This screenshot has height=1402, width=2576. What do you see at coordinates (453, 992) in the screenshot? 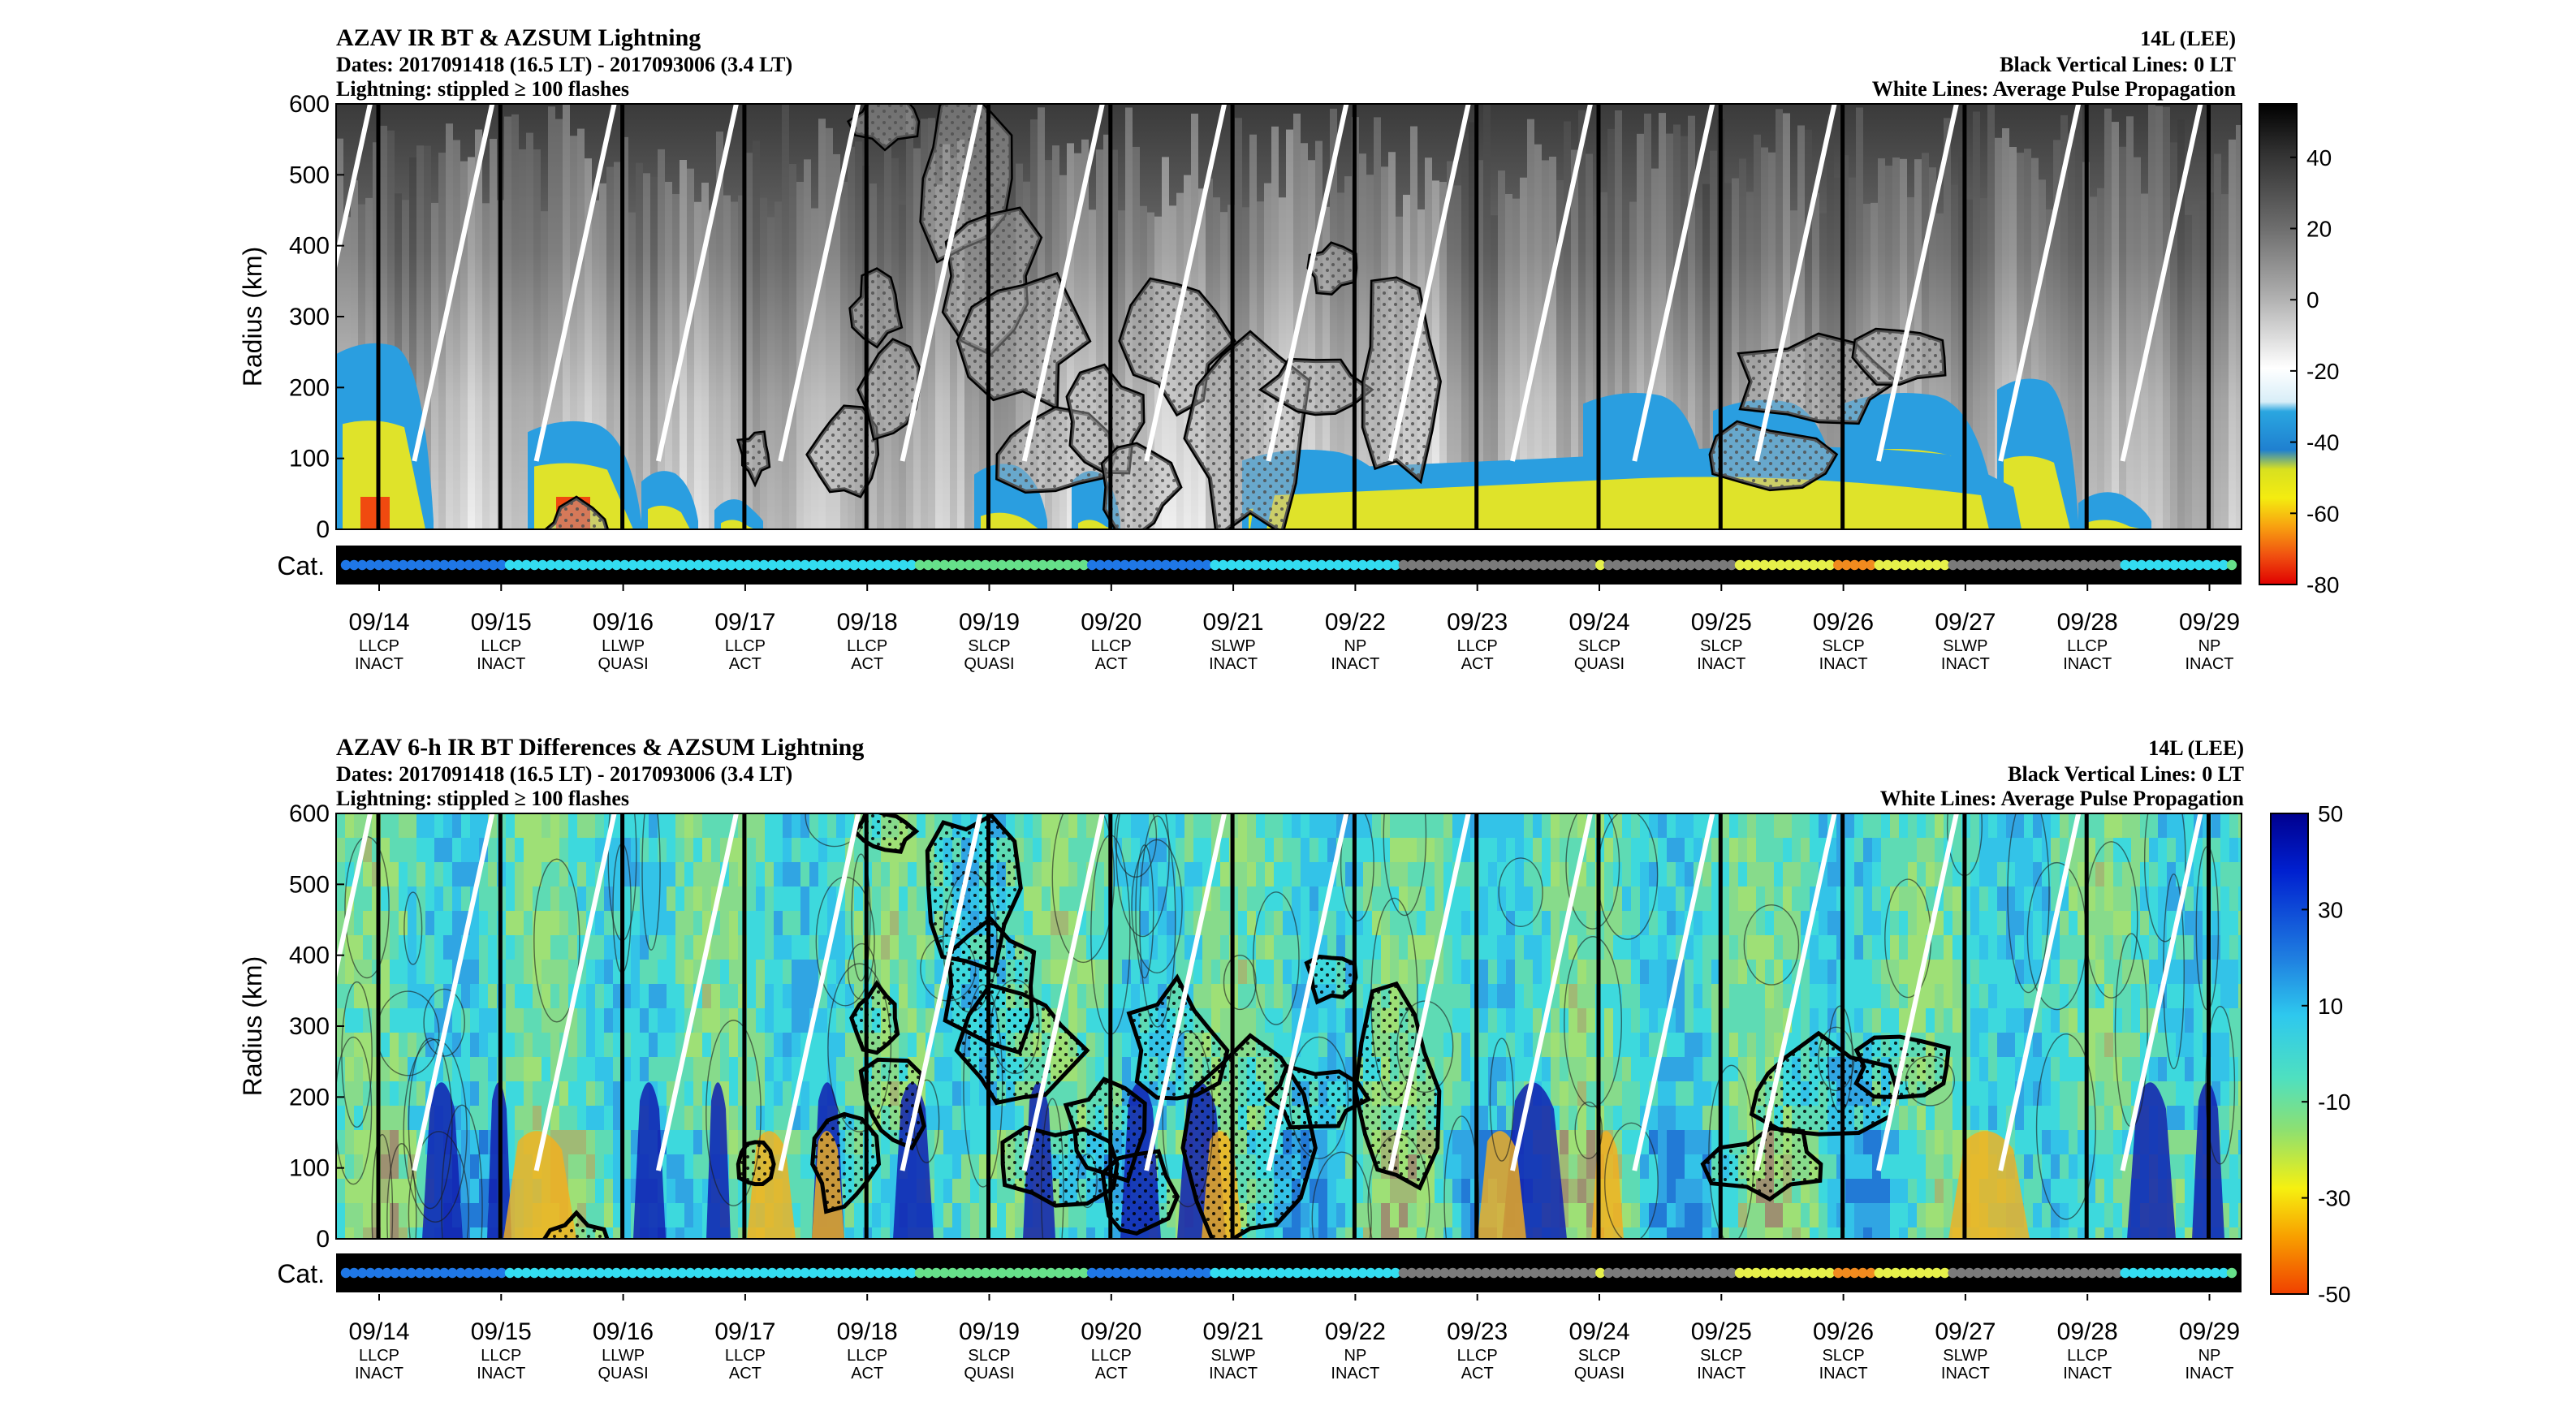
I see `pulse-line` at bounding box center [453, 992].